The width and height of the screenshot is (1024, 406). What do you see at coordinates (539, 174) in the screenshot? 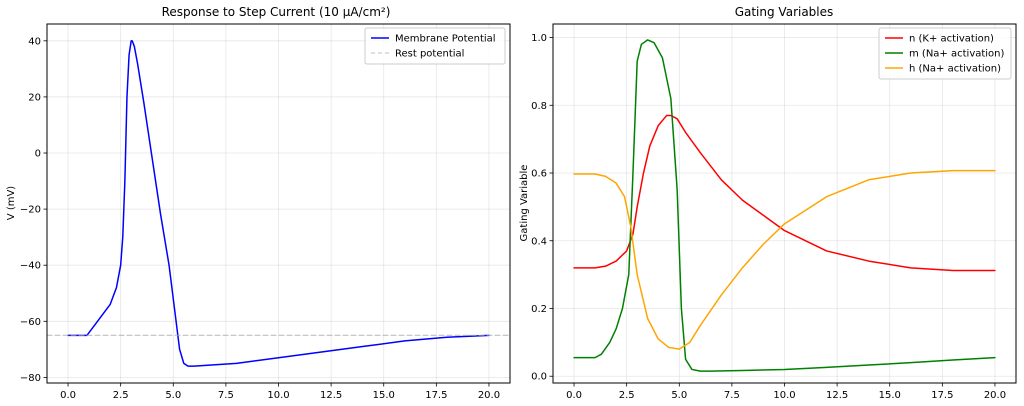
I see `gating-ytick-label-3: 0.6` at bounding box center [539, 174].